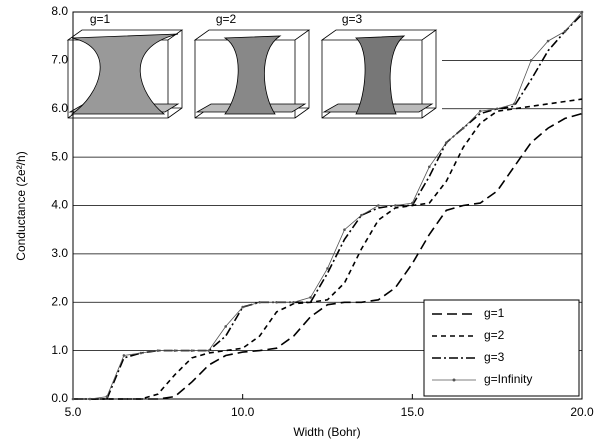 The width and height of the screenshot is (603, 441). What do you see at coordinates (21, 205) in the screenshot?
I see `y-axis-label: Conductance (2e²/h)` at bounding box center [21, 205].